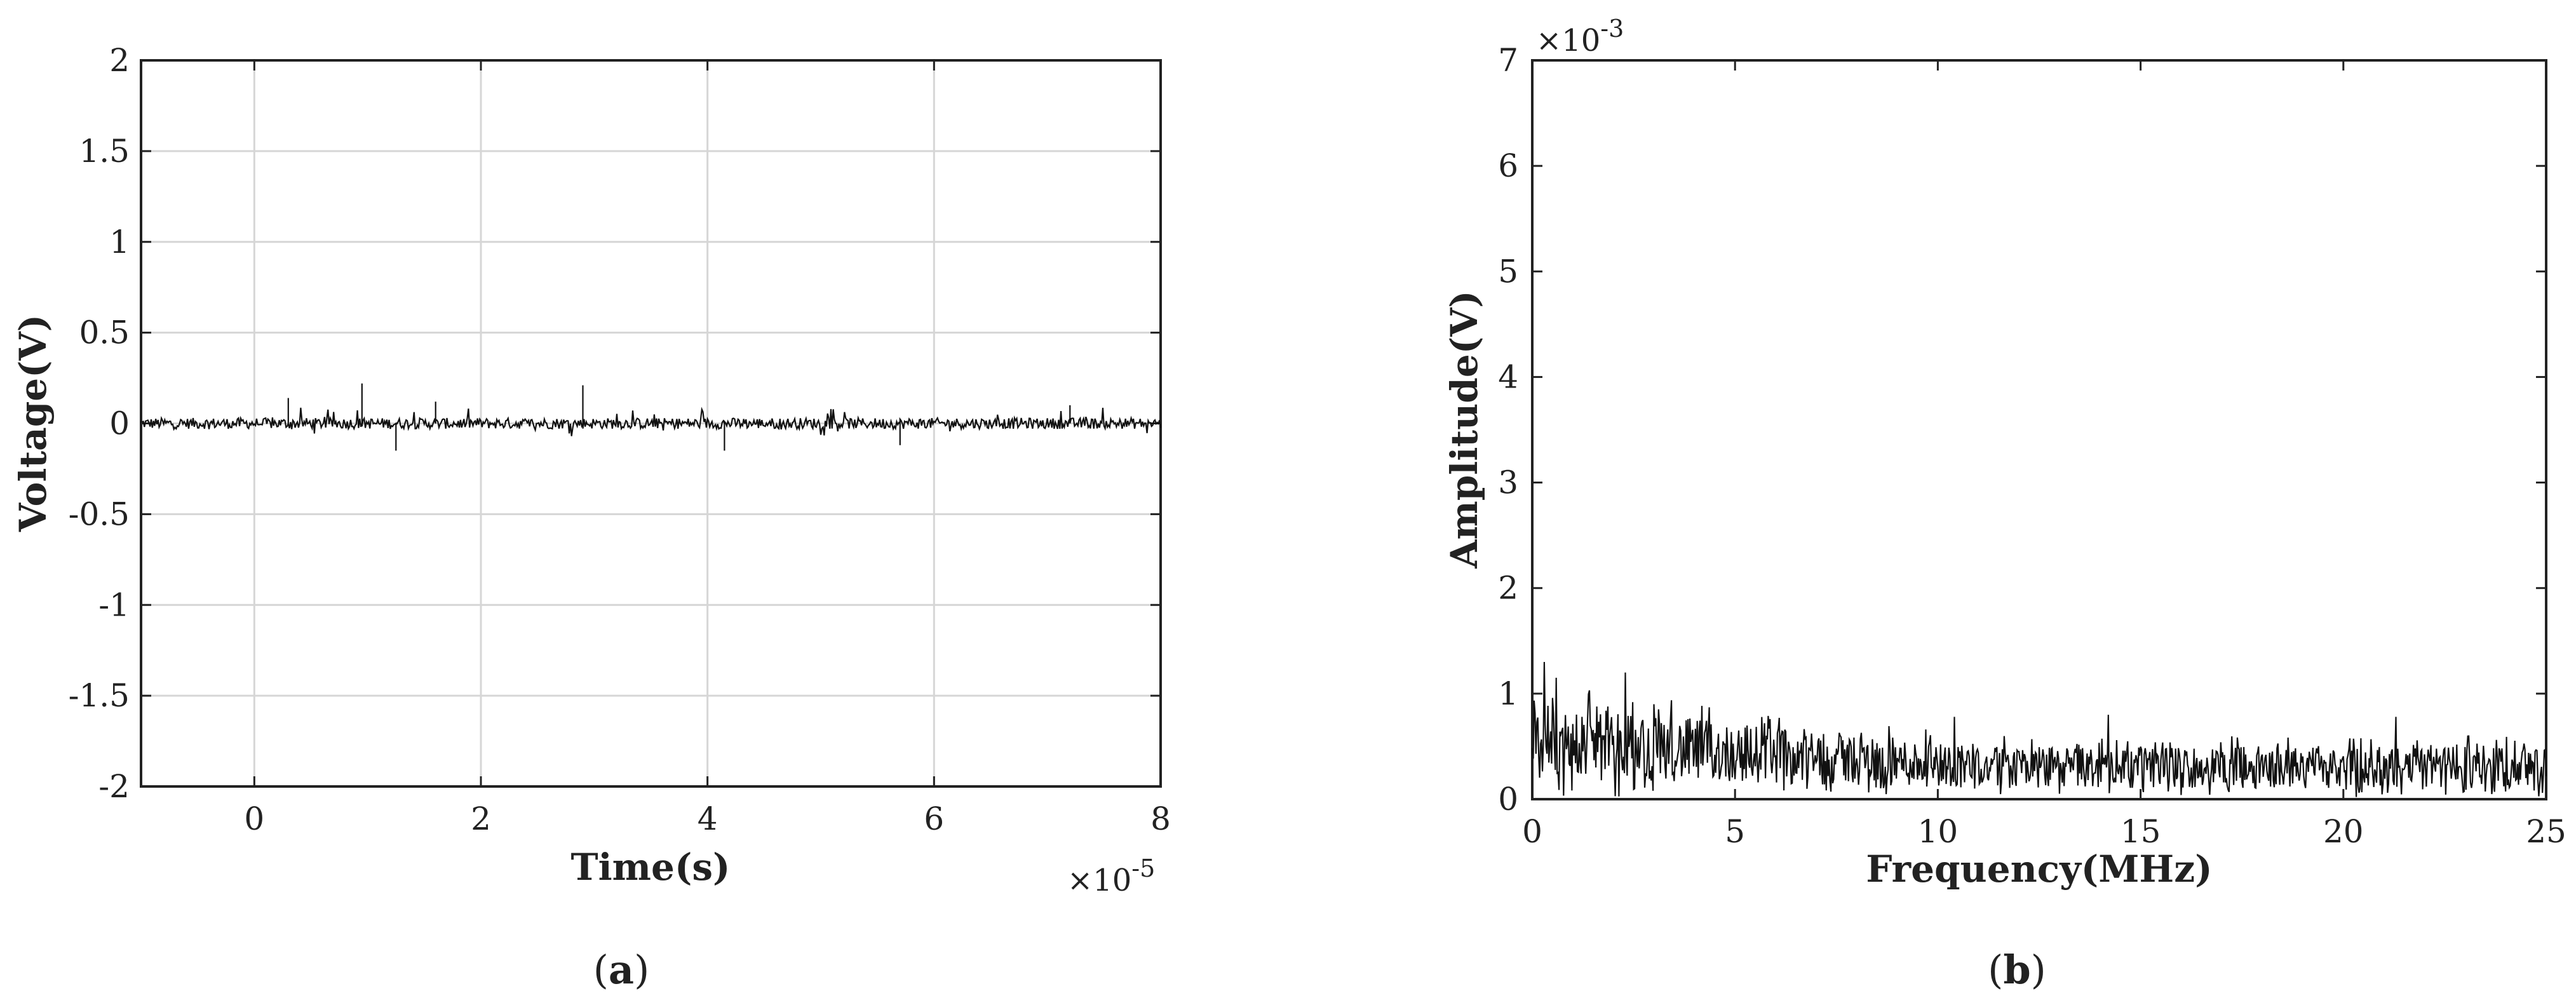 The width and height of the screenshot is (2576, 1005). I want to click on y-tick-label-b: 4, so click(1508, 376).